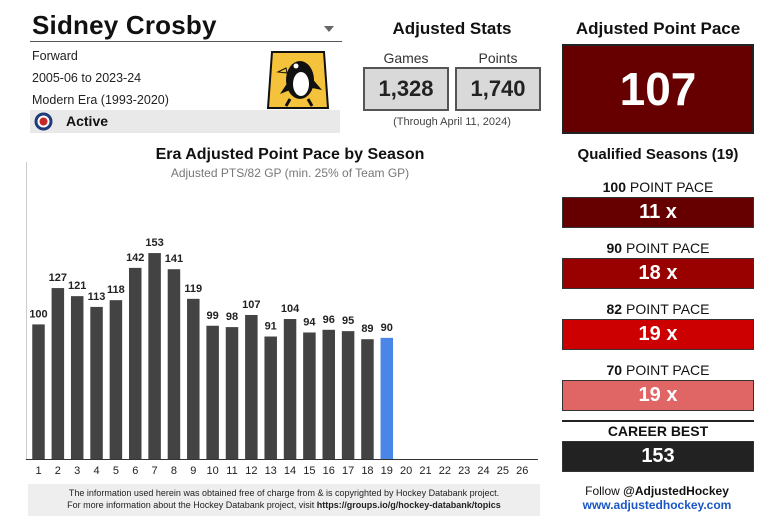 Image resolution: width=769 pixels, height=527 pixels. I want to click on tier-value-90: 18 x, so click(658, 273).